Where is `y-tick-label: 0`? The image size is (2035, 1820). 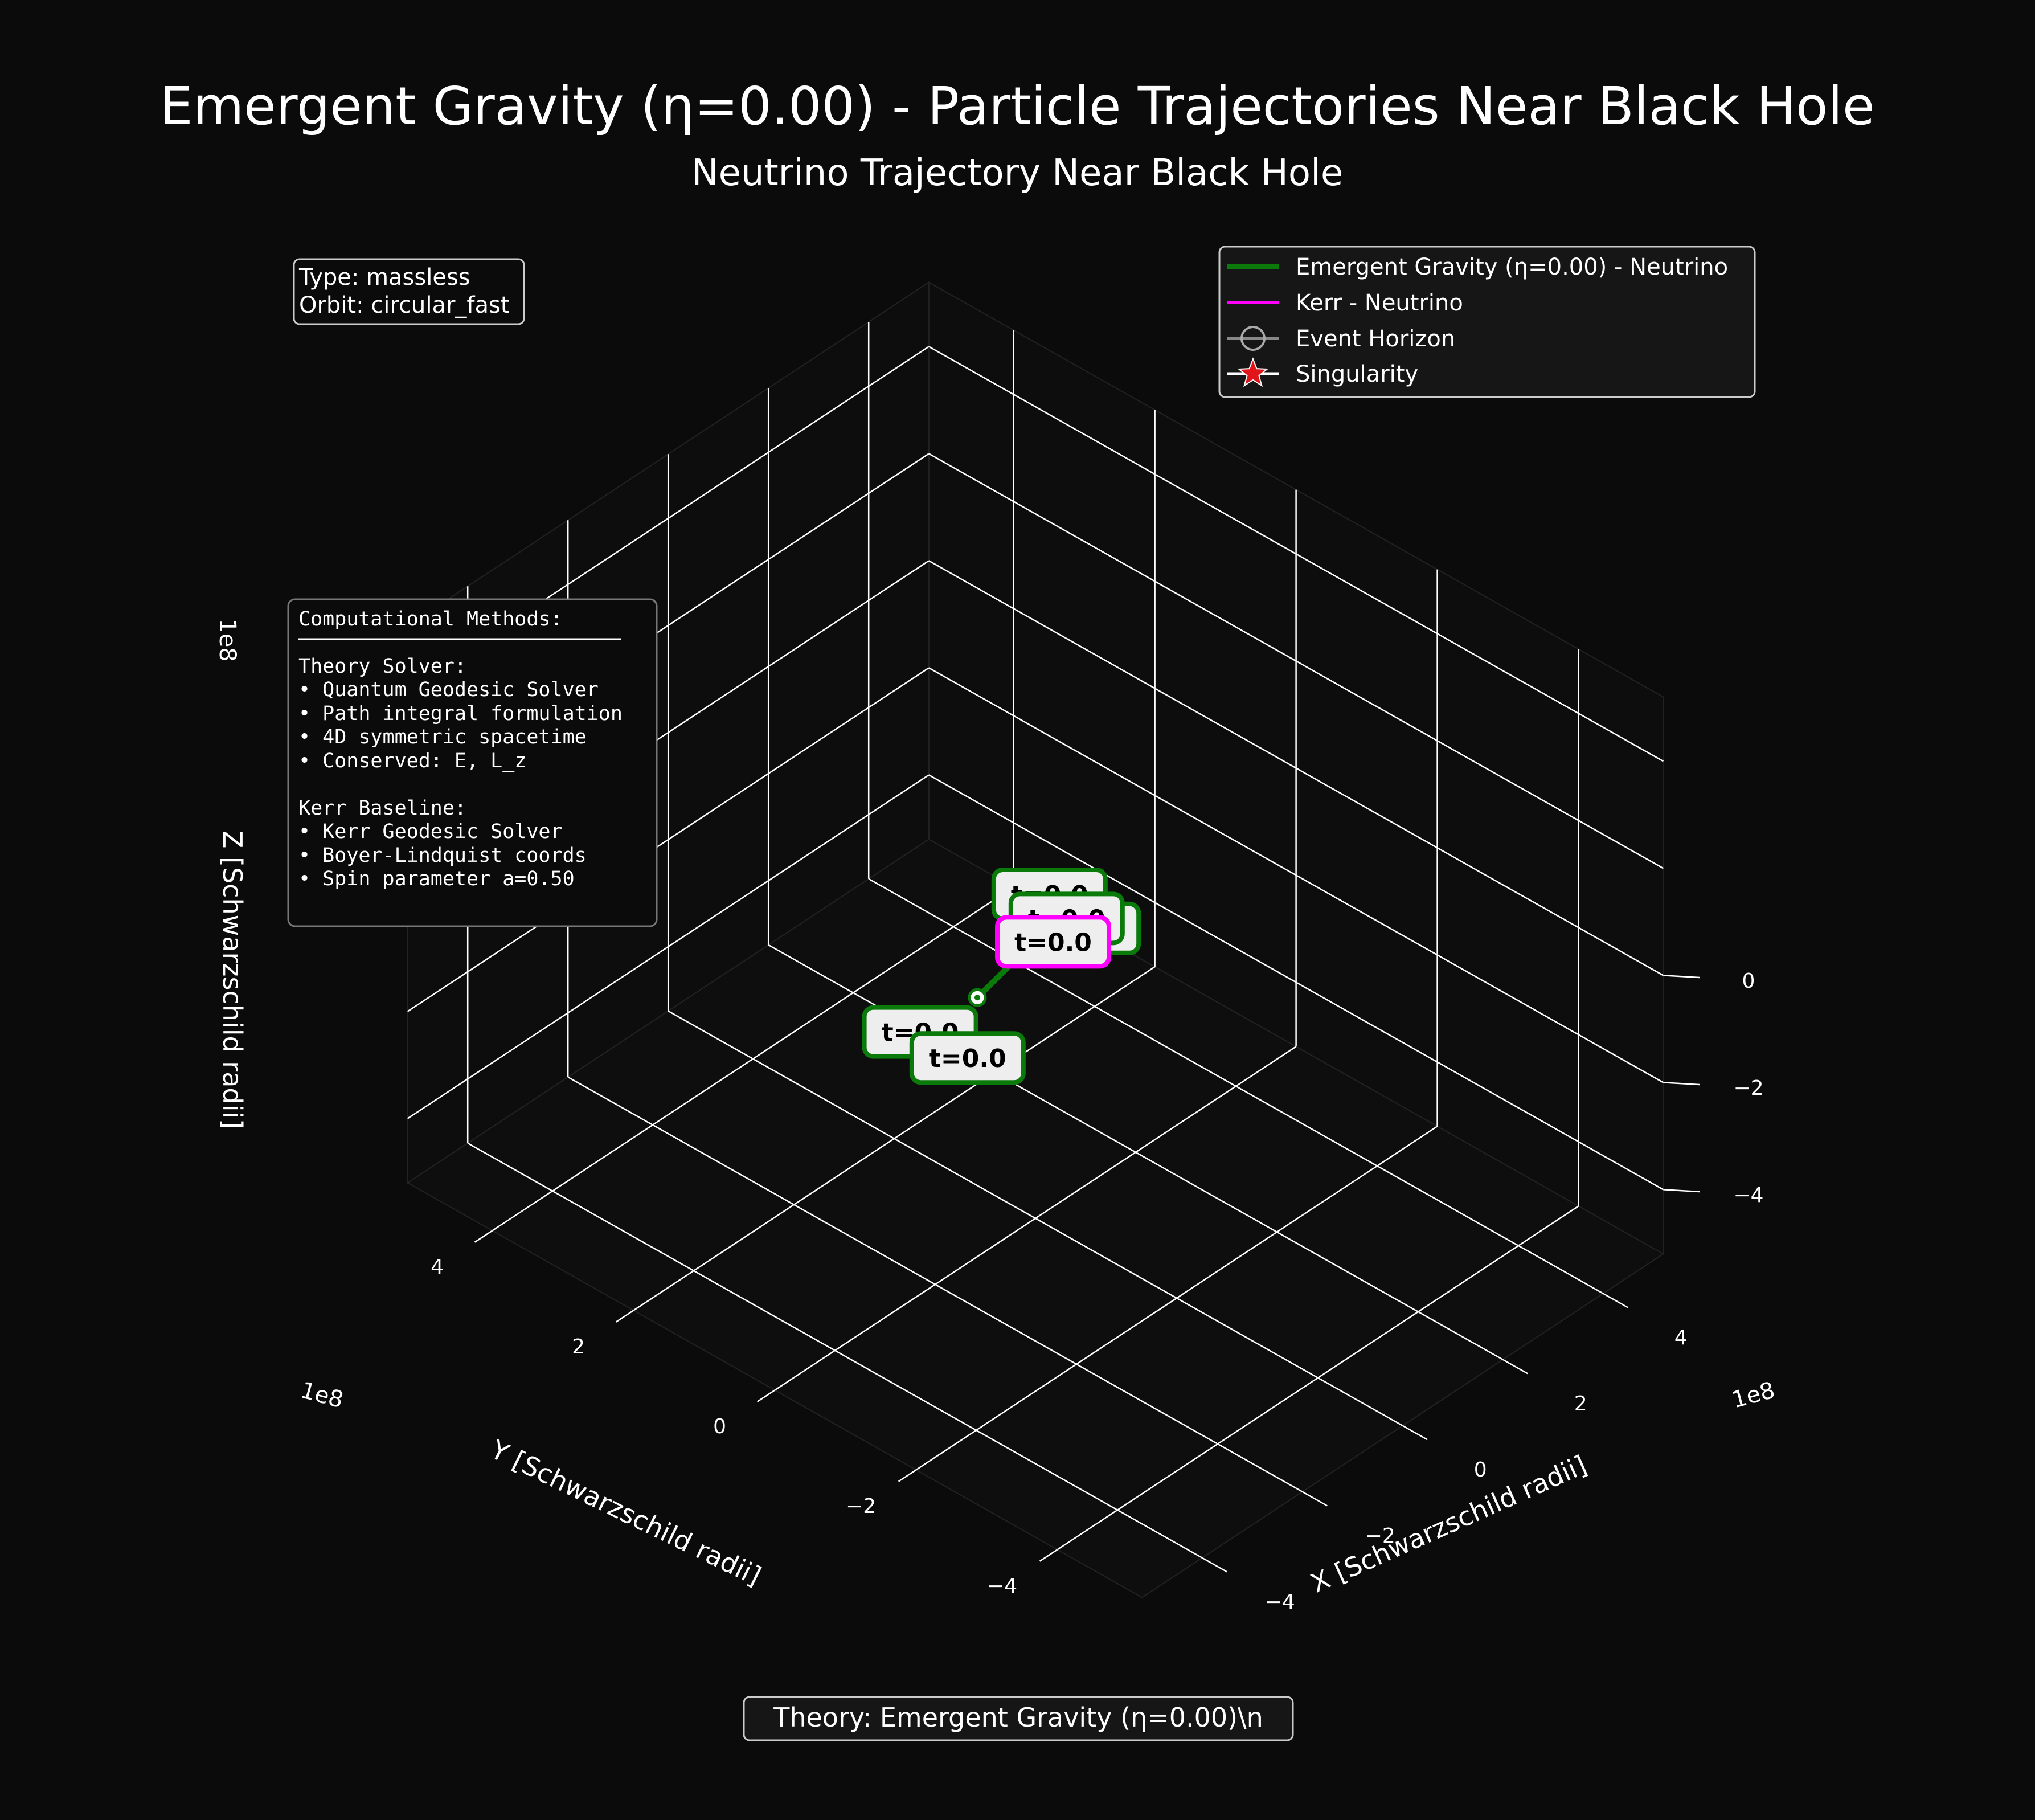 y-tick-label: 0 is located at coordinates (1480, 1470).